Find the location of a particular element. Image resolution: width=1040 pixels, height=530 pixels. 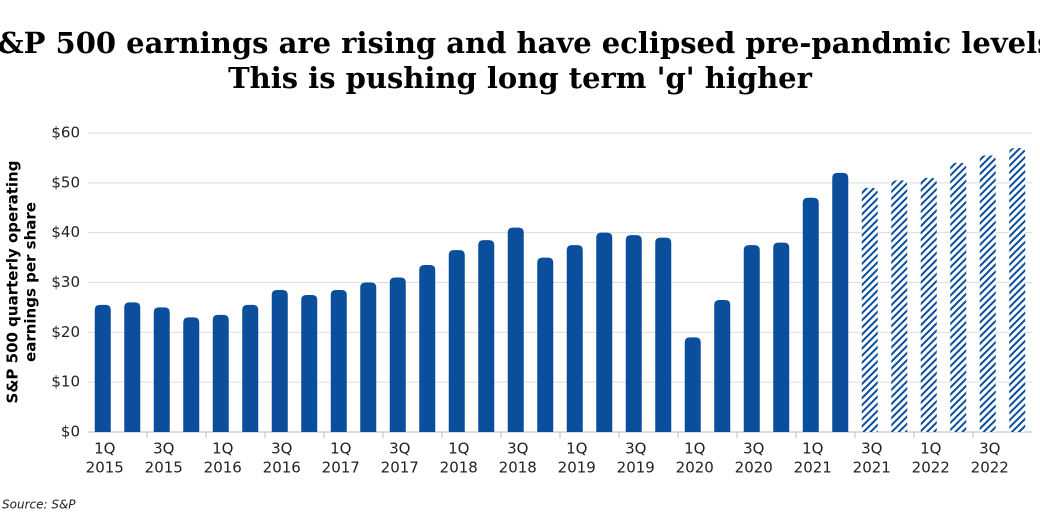

y-tick-label: $60 is located at coordinates (65, 133).